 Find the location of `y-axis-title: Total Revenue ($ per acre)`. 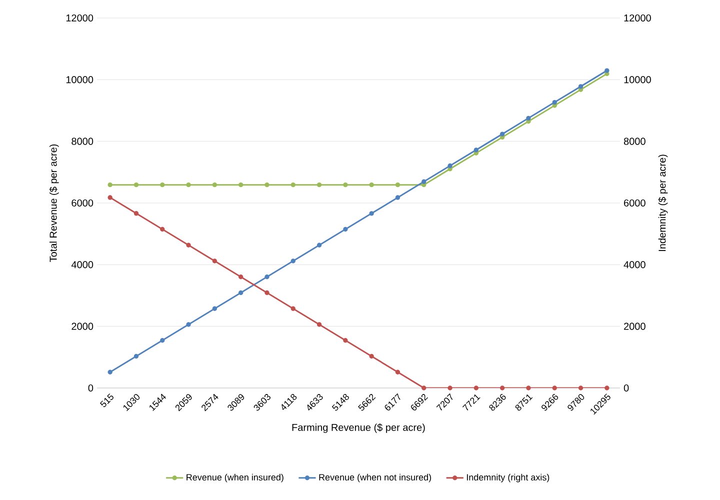

y-axis-title: Total Revenue ($ per acre) is located at coordinates (54, 203).